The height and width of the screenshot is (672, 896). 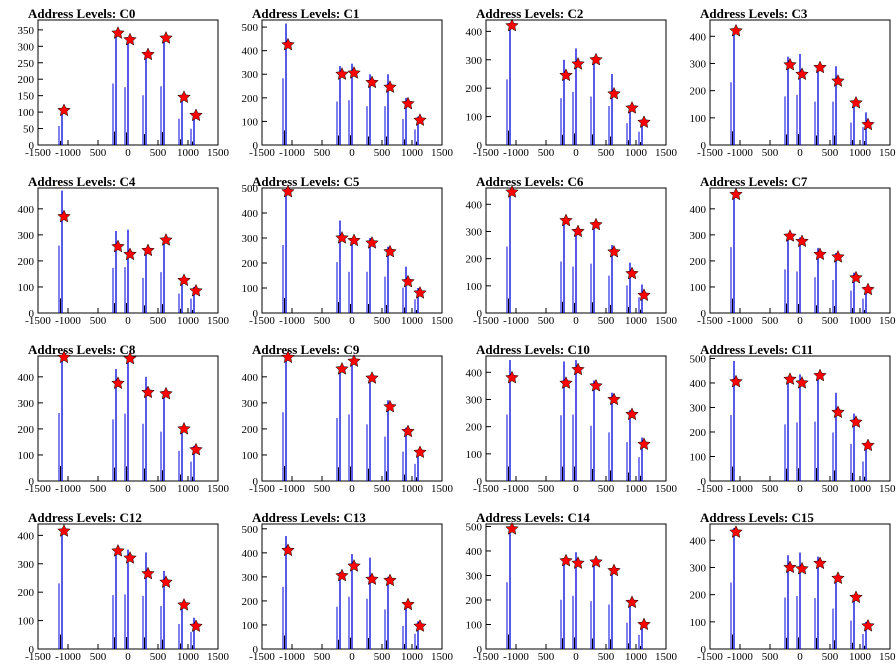 What do you see at coordinates (82, 181) in the screenshot?
I see `chart-title: Address Levels: C4` at bounding box center [82, 181].